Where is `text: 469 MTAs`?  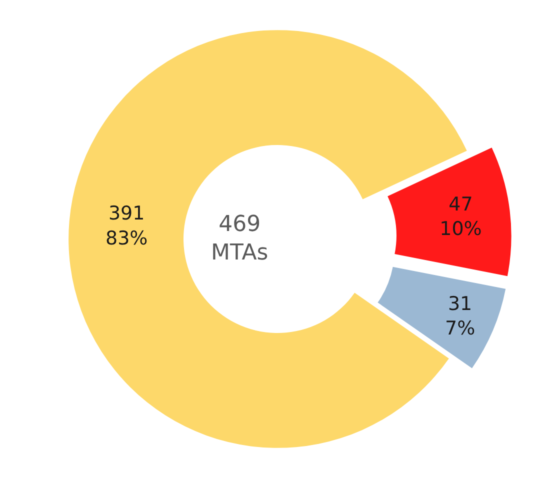
text: 469 MTAs is located at coordinates (239, 239).